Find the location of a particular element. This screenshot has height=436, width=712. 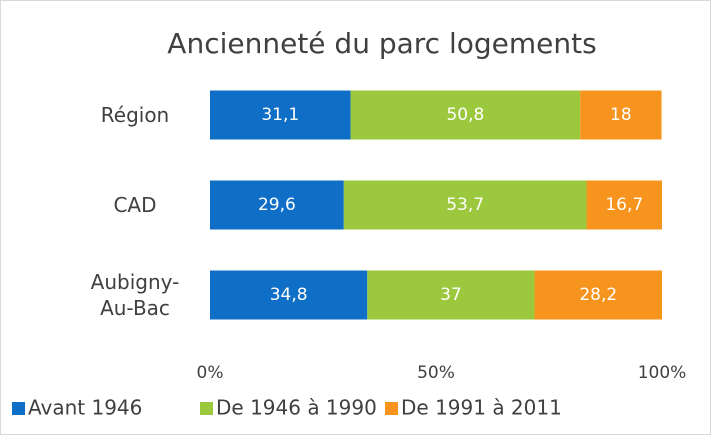

data-label: 18 is located at coordinates (621, 115).